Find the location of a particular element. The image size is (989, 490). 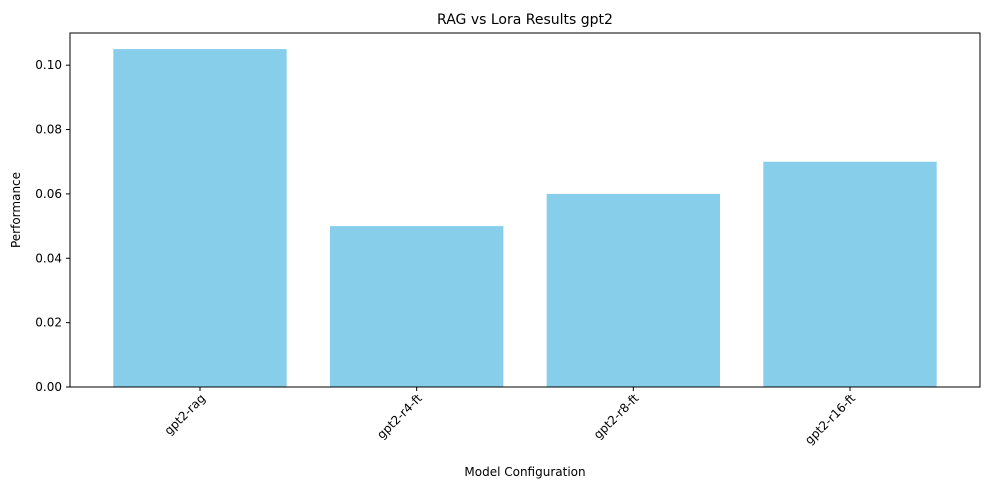

bar-gpt2-r8-ft is located at coordinates (633, 290).